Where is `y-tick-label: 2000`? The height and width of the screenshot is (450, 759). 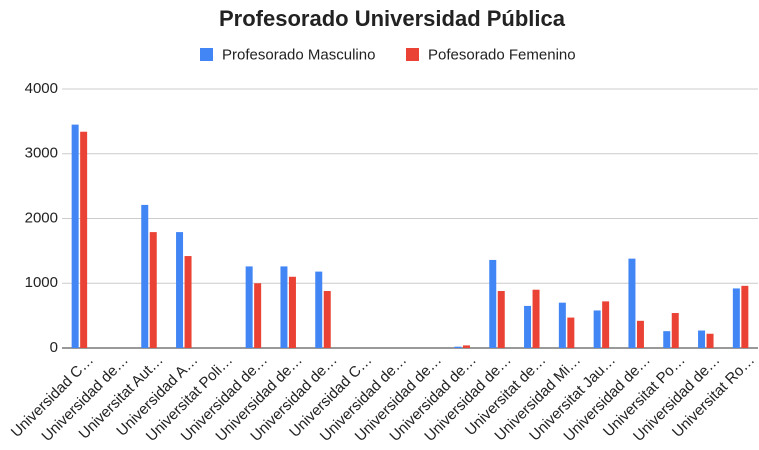 y-tick-label: 2000 is located at coordinates (41, 217).